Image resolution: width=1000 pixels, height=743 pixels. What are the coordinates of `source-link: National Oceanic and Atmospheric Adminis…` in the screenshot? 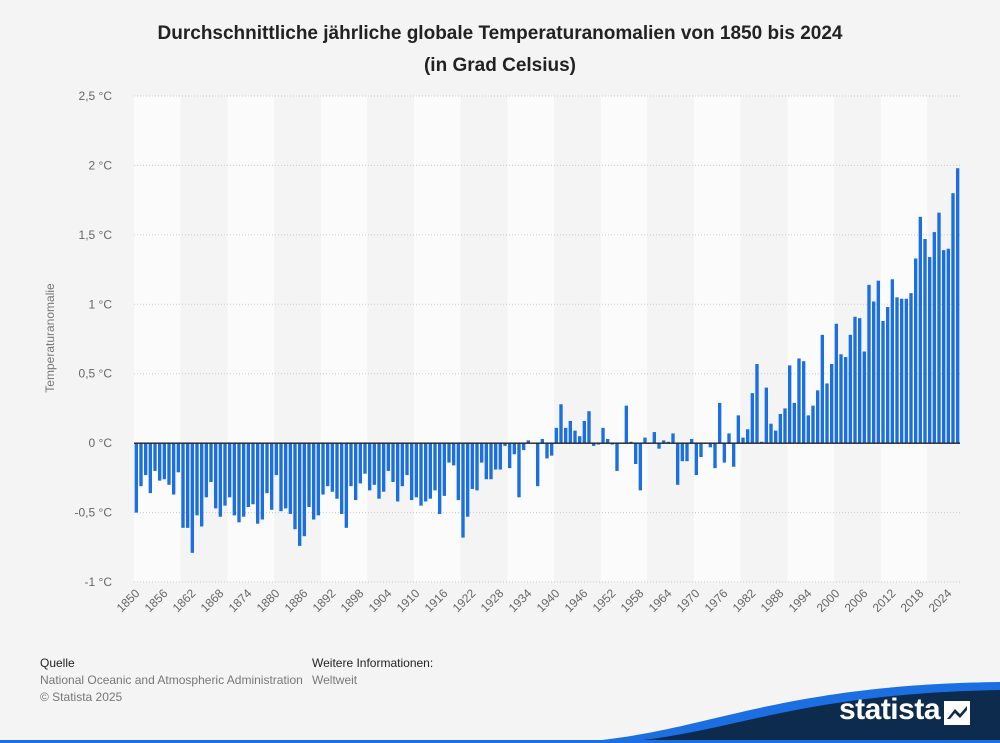 It's located at (171, 680).